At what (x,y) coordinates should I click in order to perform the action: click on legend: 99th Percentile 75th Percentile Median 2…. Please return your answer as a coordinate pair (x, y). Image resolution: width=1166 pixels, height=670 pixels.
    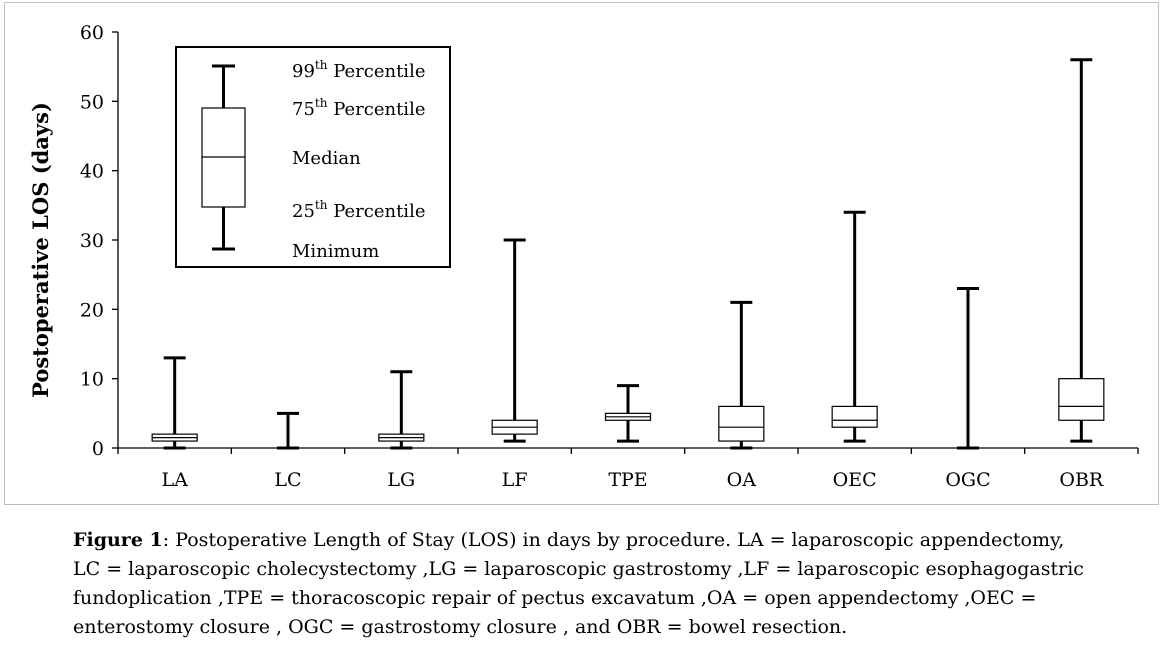
    Looking at the image, I should click on (313, 157).